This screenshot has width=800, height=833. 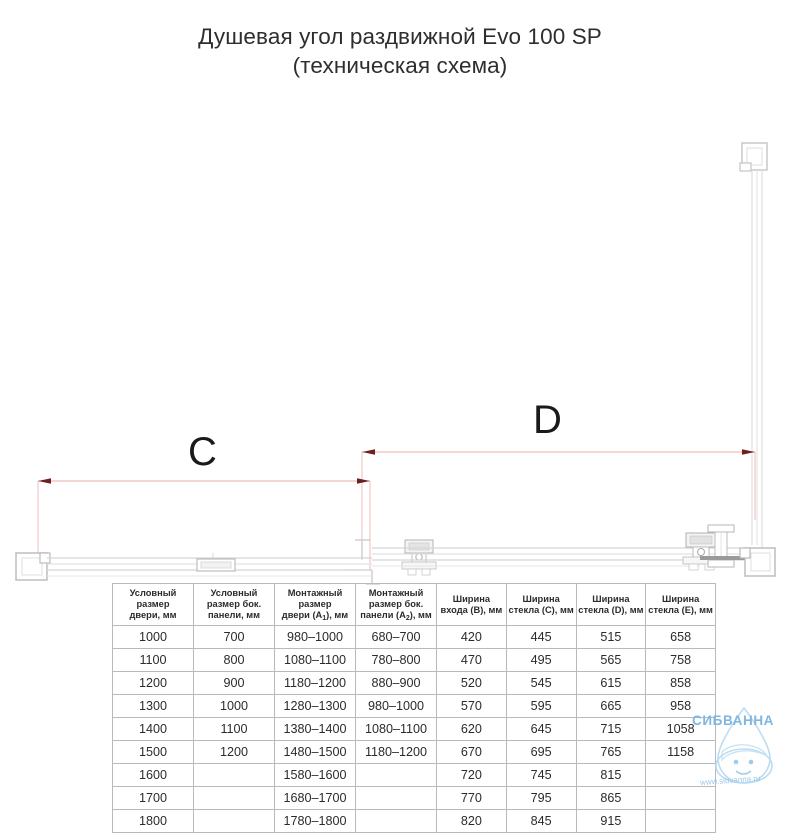 I want to click on table-cell: 620, so click(x=471, y=729).